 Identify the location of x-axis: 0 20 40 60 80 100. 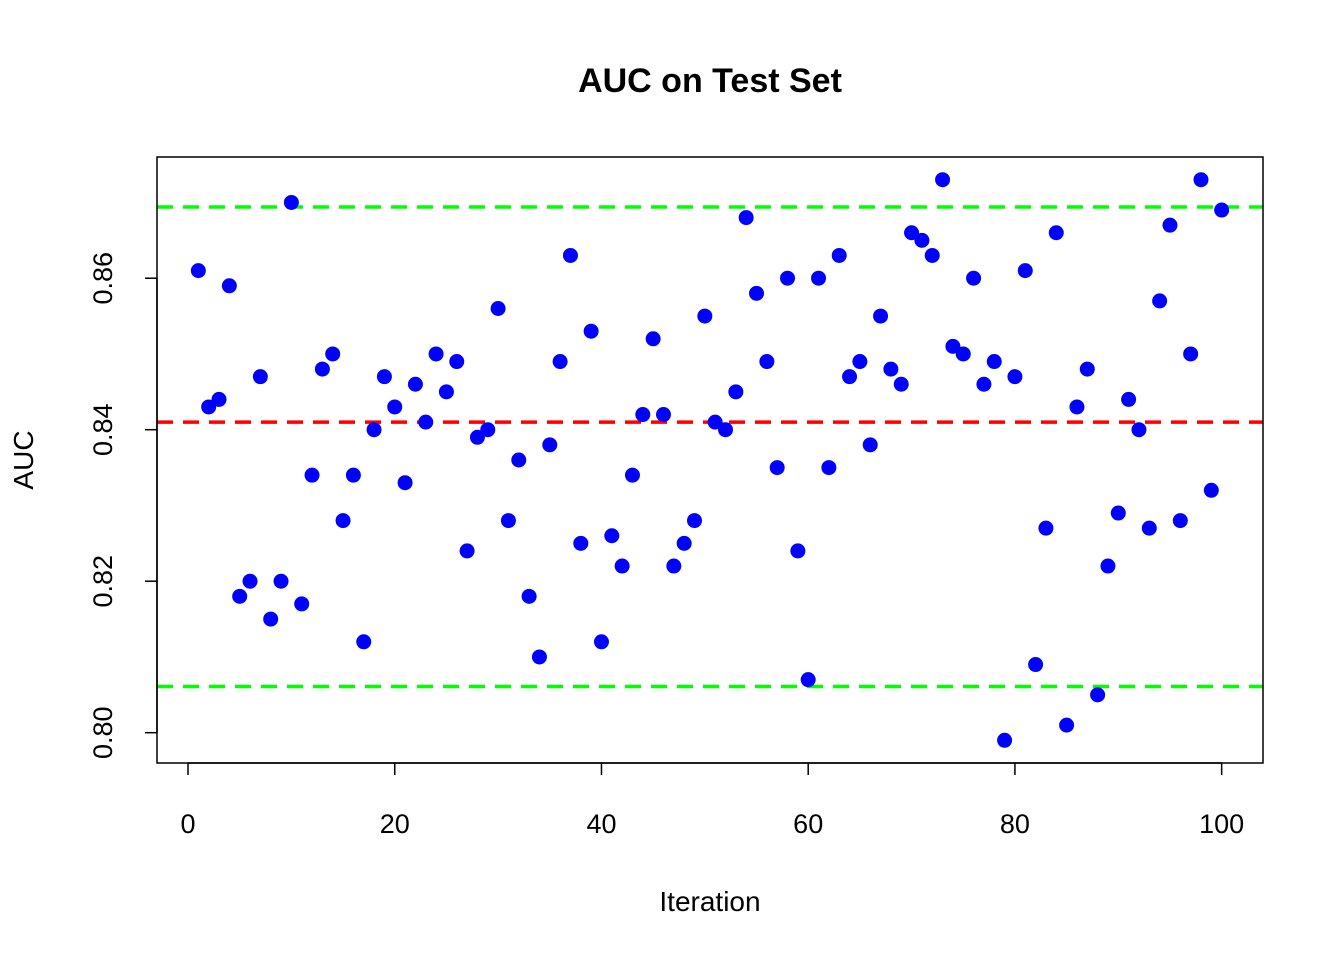
(712, 800).